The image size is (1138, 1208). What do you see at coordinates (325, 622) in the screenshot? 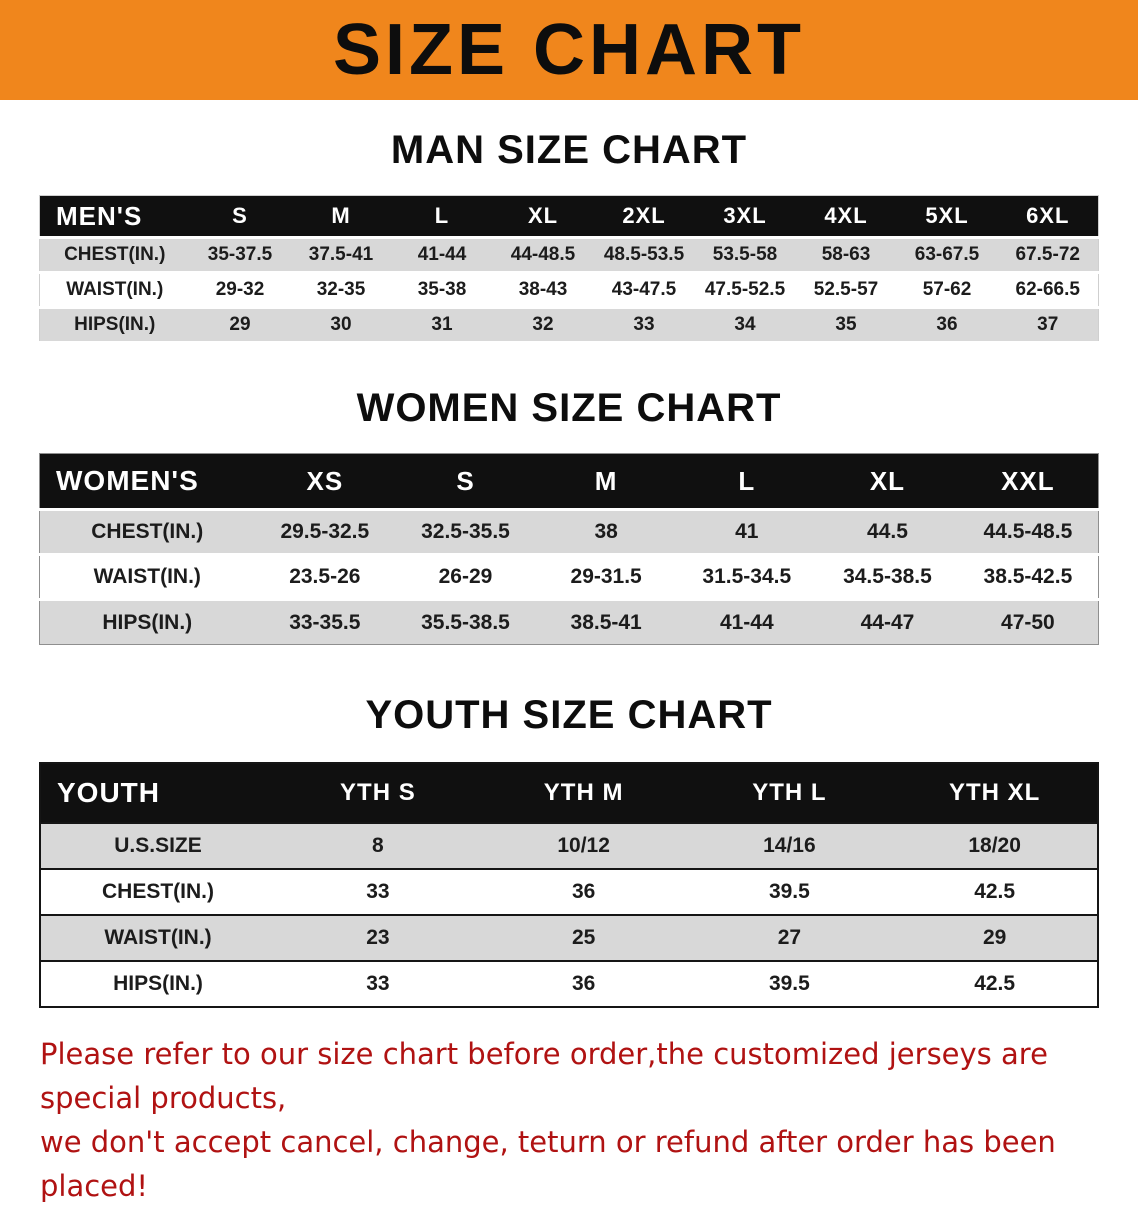
I see `size-value-cell: 33-35.5` at bounding box center [325, 622].